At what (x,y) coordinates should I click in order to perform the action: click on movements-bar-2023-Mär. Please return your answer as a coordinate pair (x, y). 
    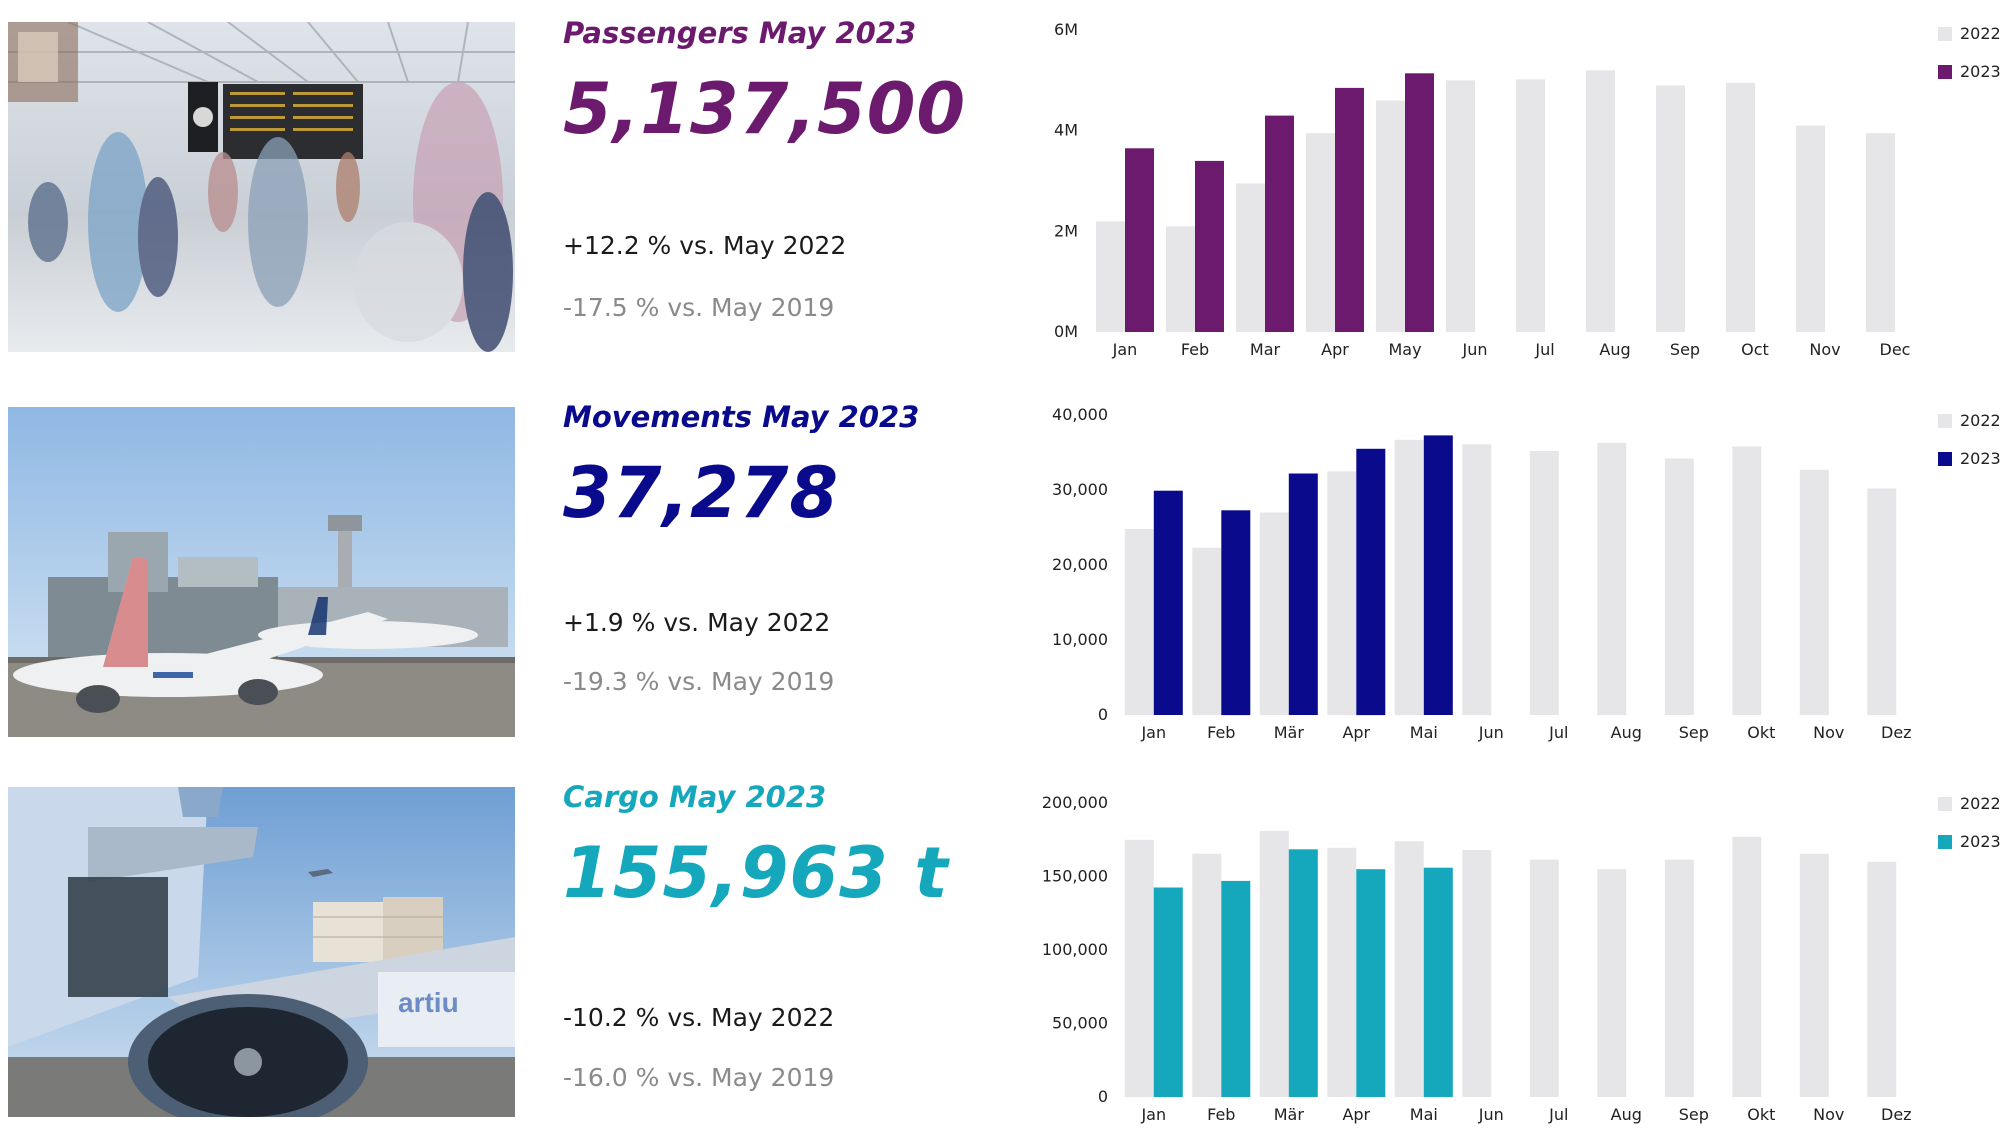
    Looking at the image, I should click on (1303, 594).